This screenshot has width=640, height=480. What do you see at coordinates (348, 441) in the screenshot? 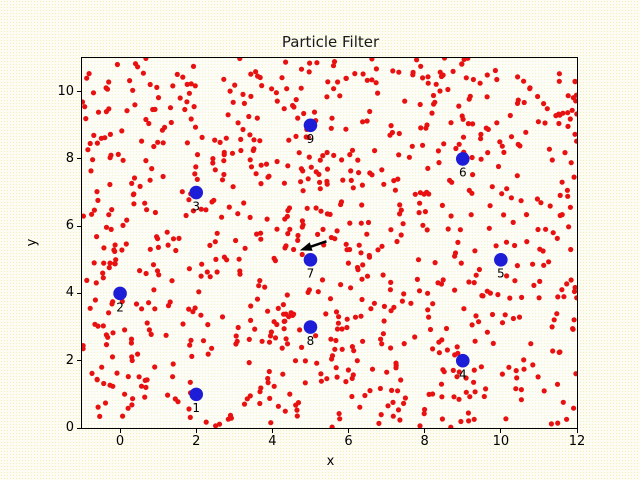
I see `x-tick-label-6: 6` at bounding box center [348, 441].